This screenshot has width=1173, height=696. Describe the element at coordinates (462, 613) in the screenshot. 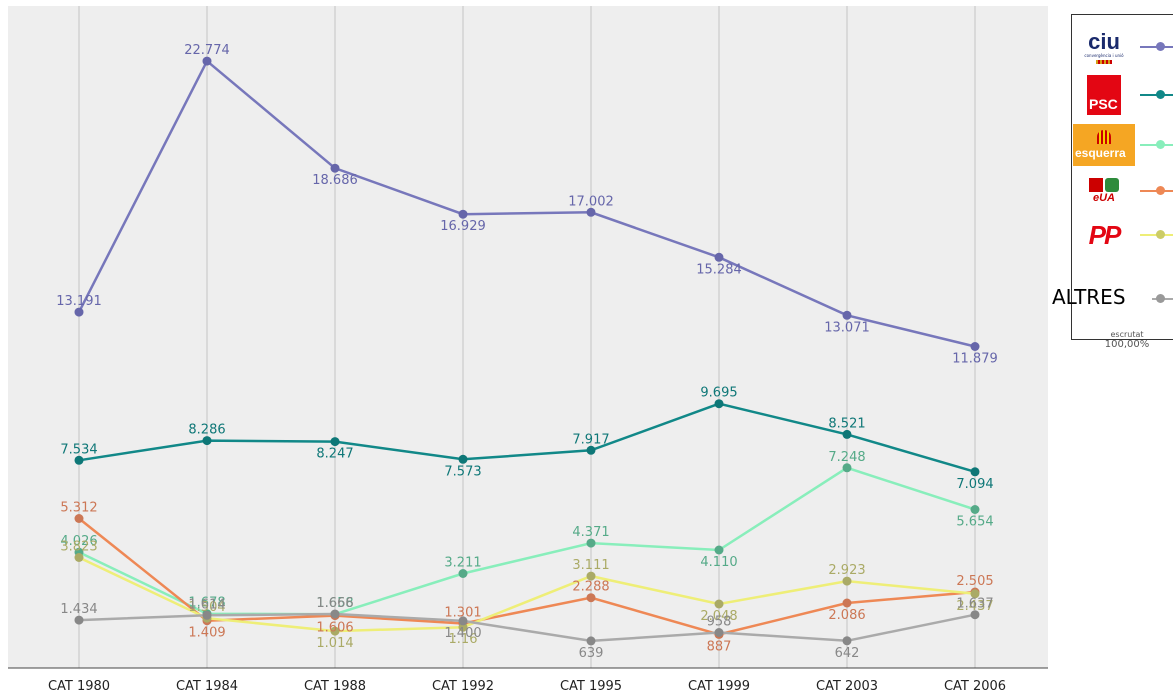

I see `data-label: 1.301` at that location.